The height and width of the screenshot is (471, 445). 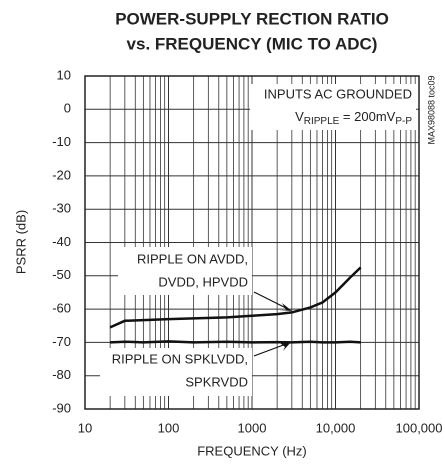 What do you see at coordinates (252, 43) in the screenshot?
I see `chart-title: vs. FREQUENCY (MIC TO ADC)` at bounding box center [252, 43].